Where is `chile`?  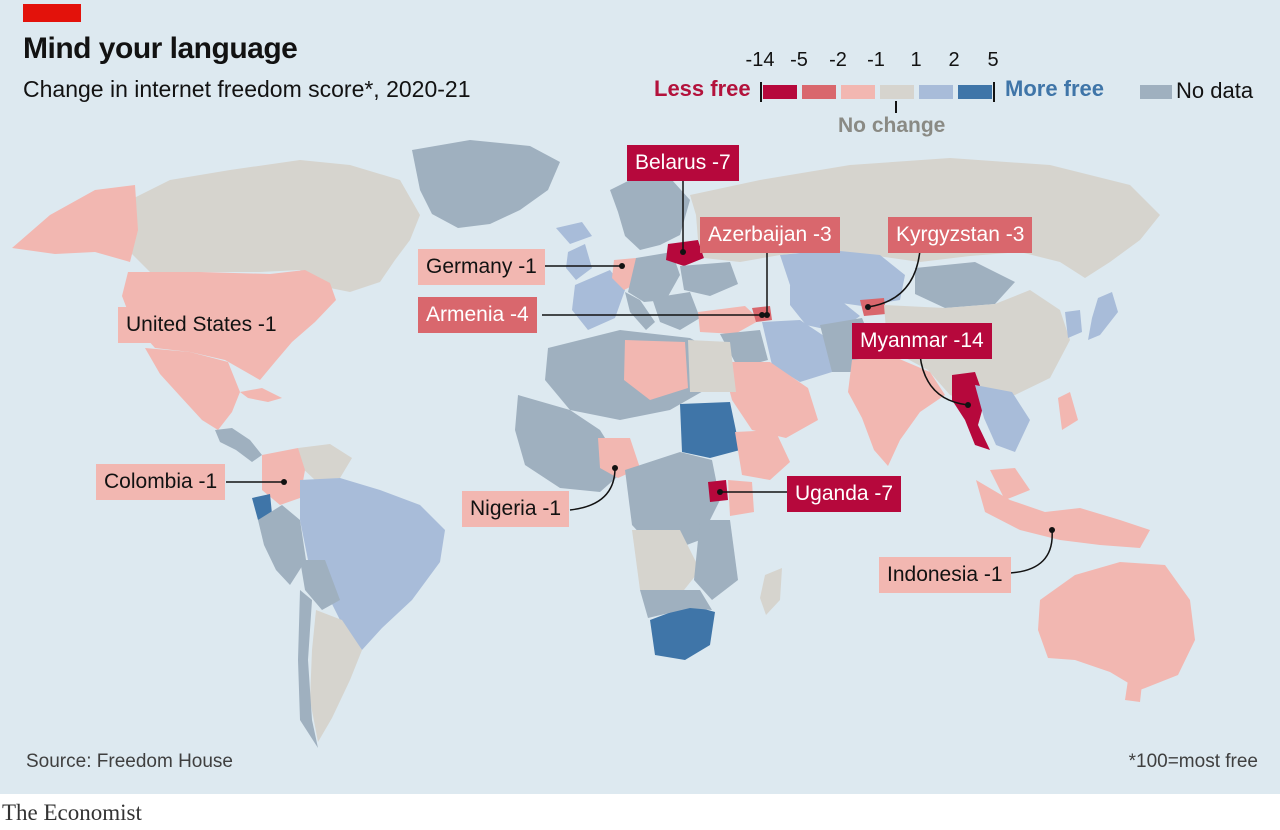 chile is located at coordinates (308, 669).